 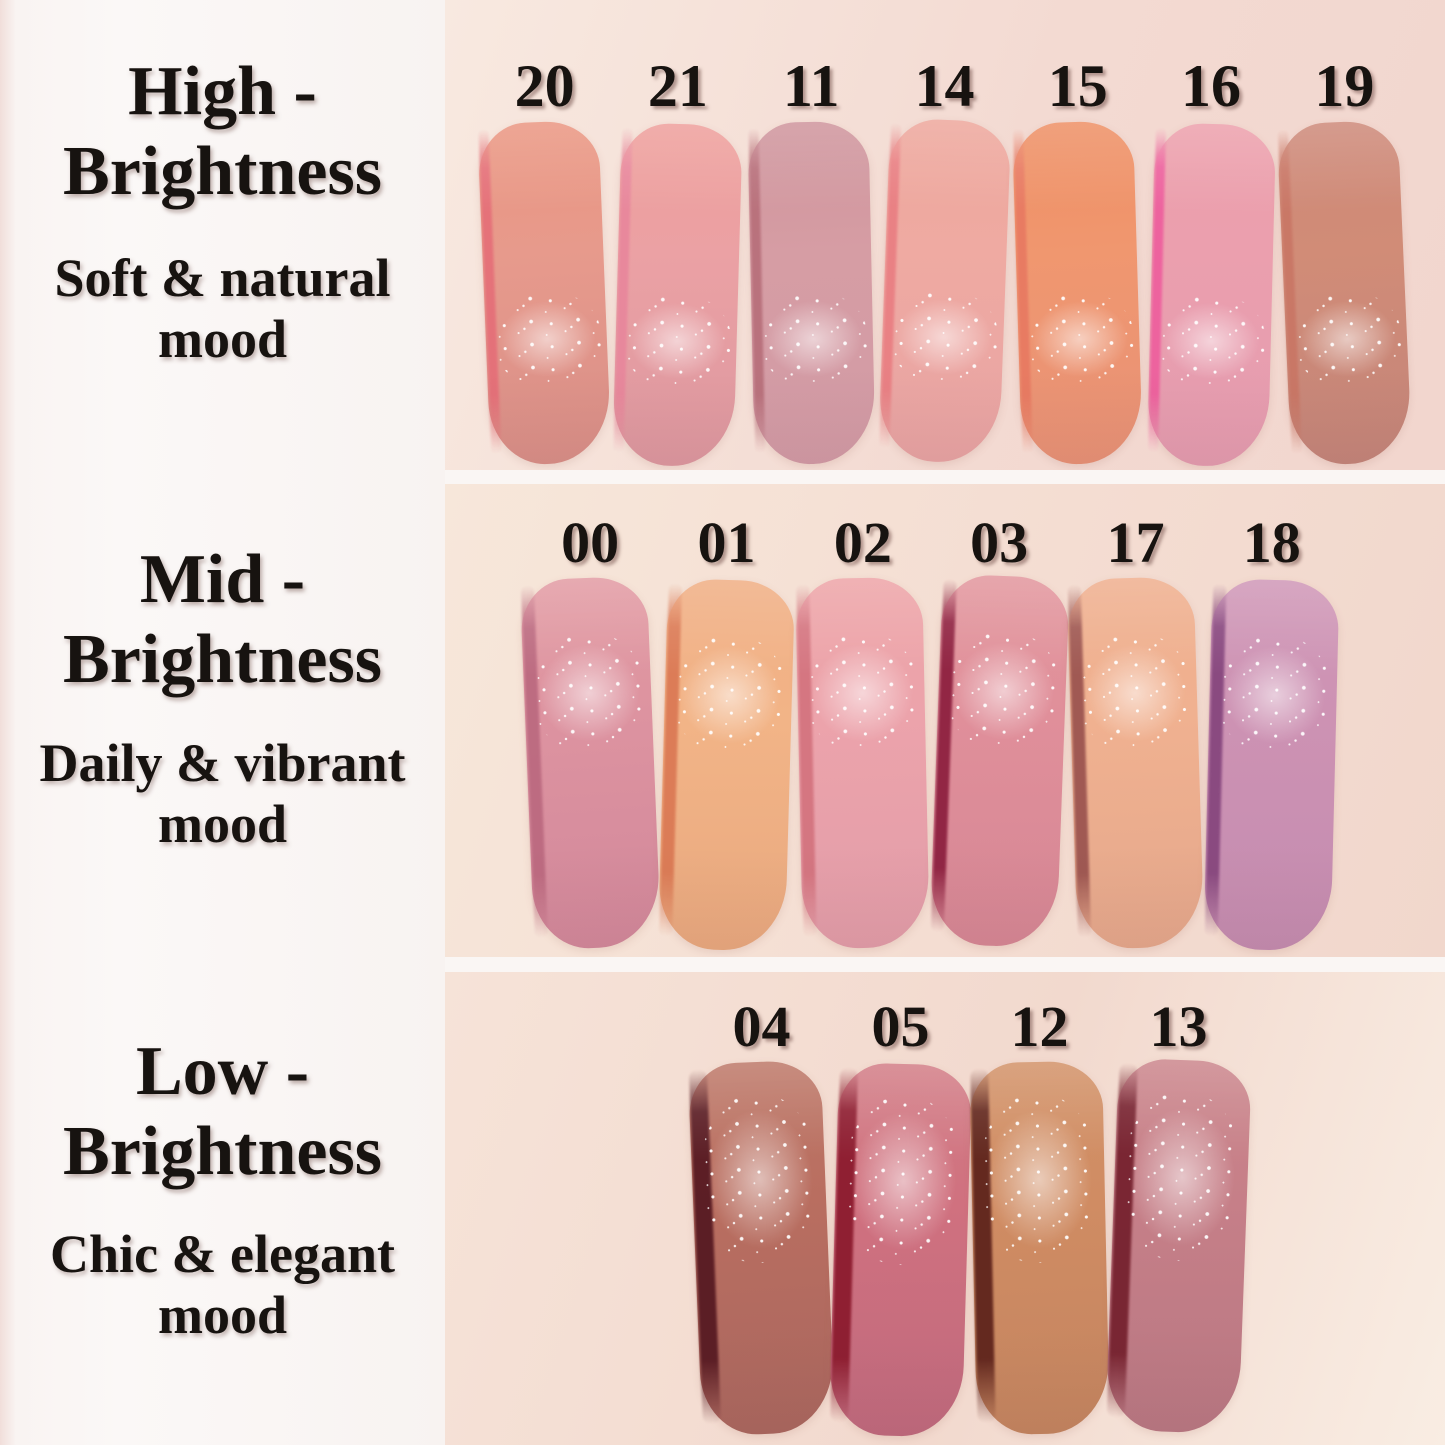 What do you see at coordinates (944, 86) in the screenshot?
I see `shade-number-label: 14` at bounding box center [944, 86].